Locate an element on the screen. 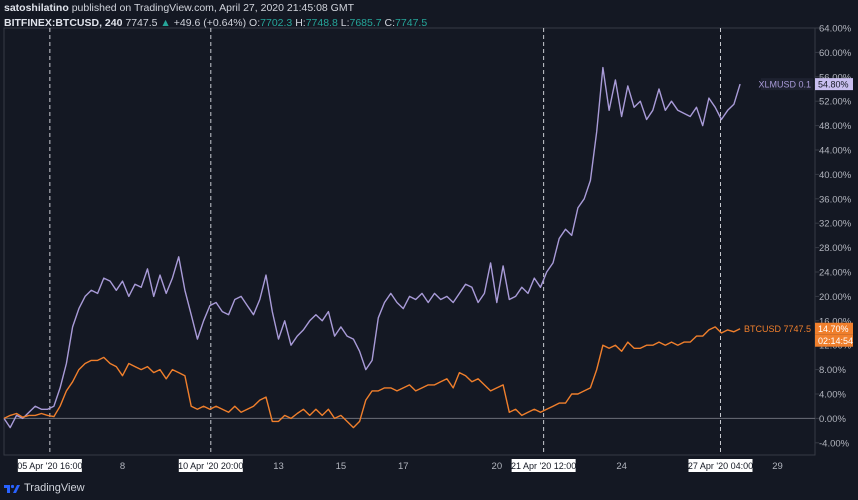  x-tick-boxed-label: 10 Apr '20 20:00 is located at coordinates (210, 465).